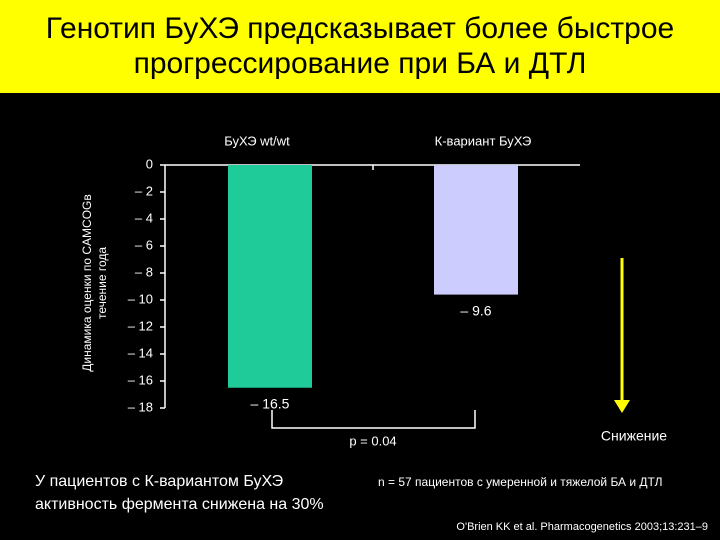 The image size is (720, 540). What do you see at coordinates (144, 244) in the screenshot?
I see `y-tick-label: – 6` at bounding box center [144, 244].